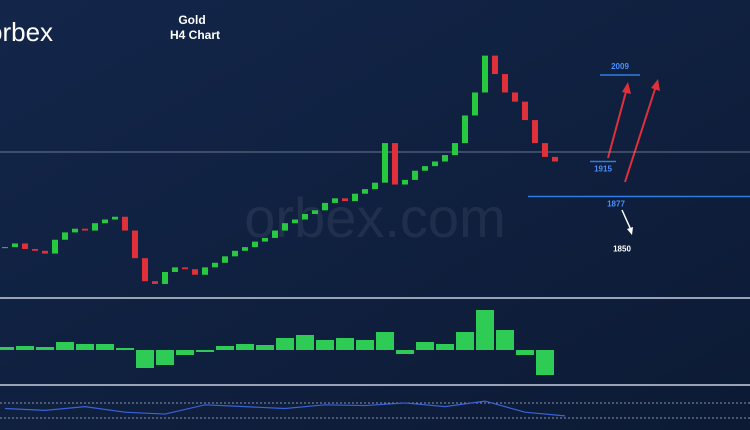  Describe the element at coordinates (622, 248) in the screenshot. I see `level-label: 1850` at that location.